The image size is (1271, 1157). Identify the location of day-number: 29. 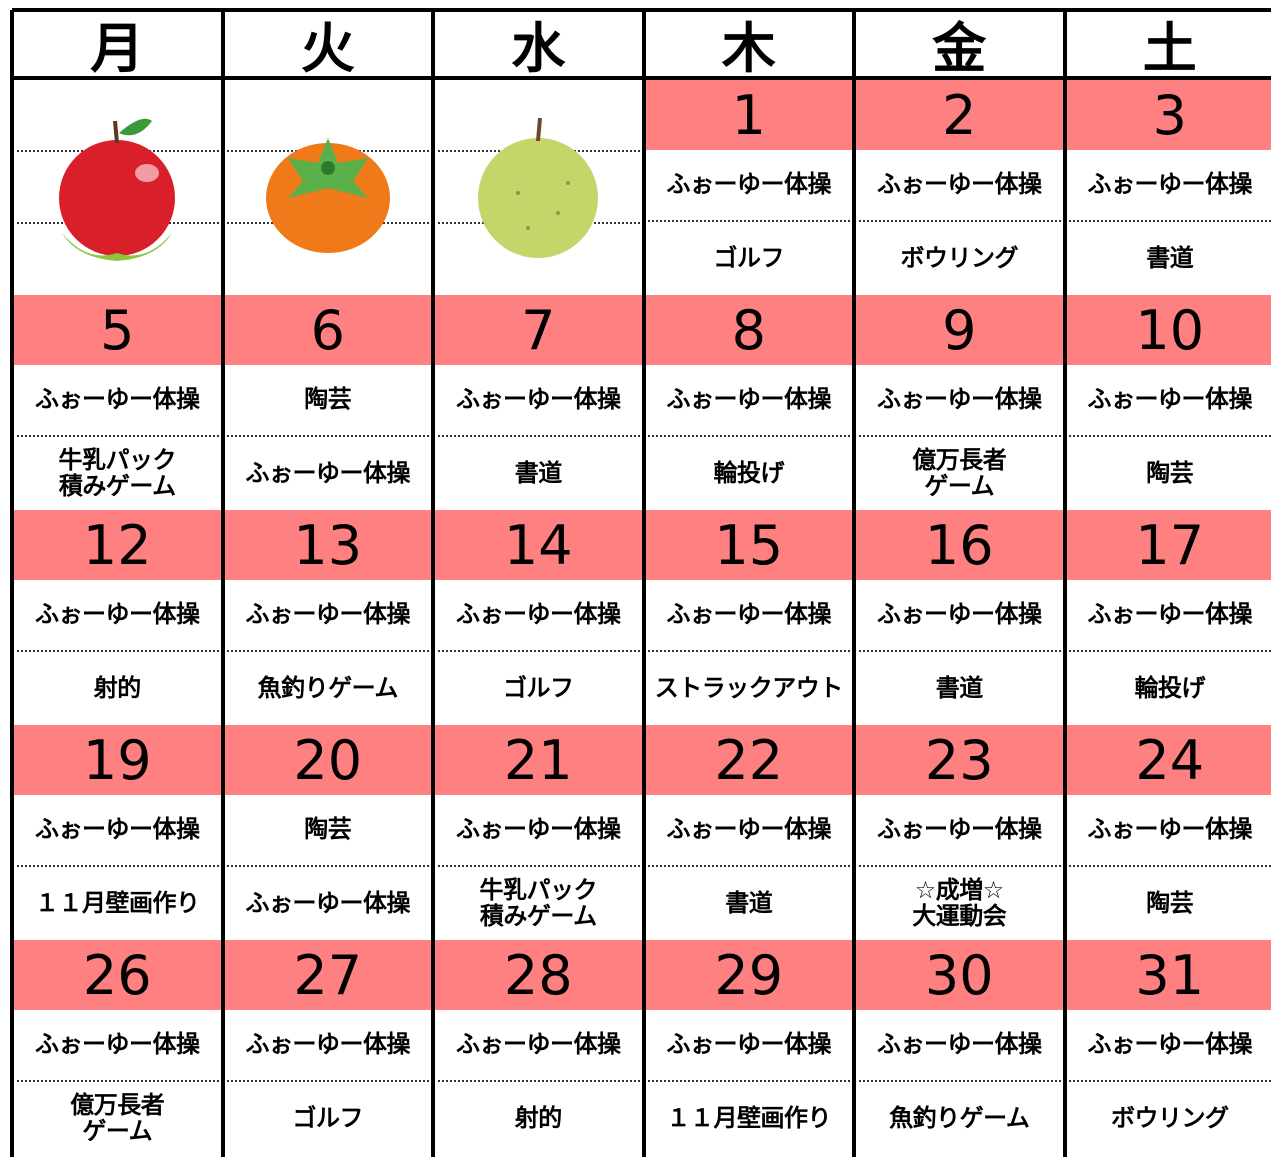
(748, 975).